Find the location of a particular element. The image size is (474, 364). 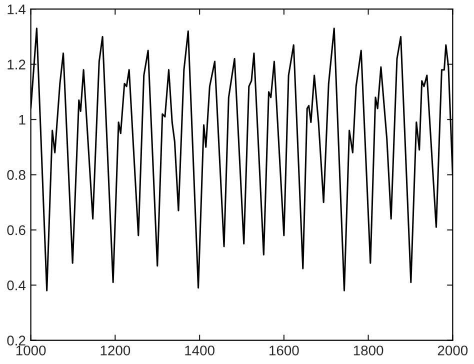

y-tick-label: 1 is located at coordinates (22, 119).